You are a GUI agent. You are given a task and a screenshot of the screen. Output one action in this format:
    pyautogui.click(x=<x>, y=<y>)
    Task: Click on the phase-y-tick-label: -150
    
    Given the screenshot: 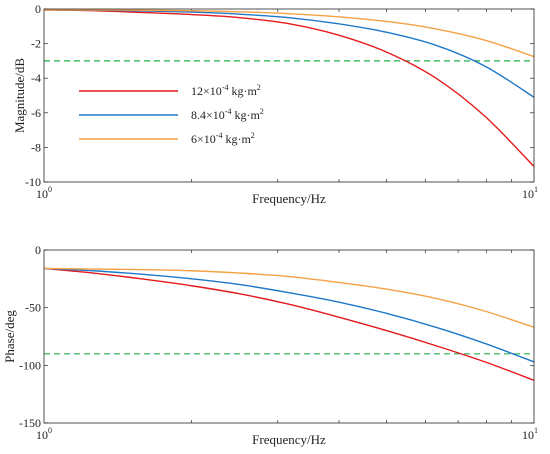 What is the action you would take?
    pyautogui.click(x=30, y=423)
    